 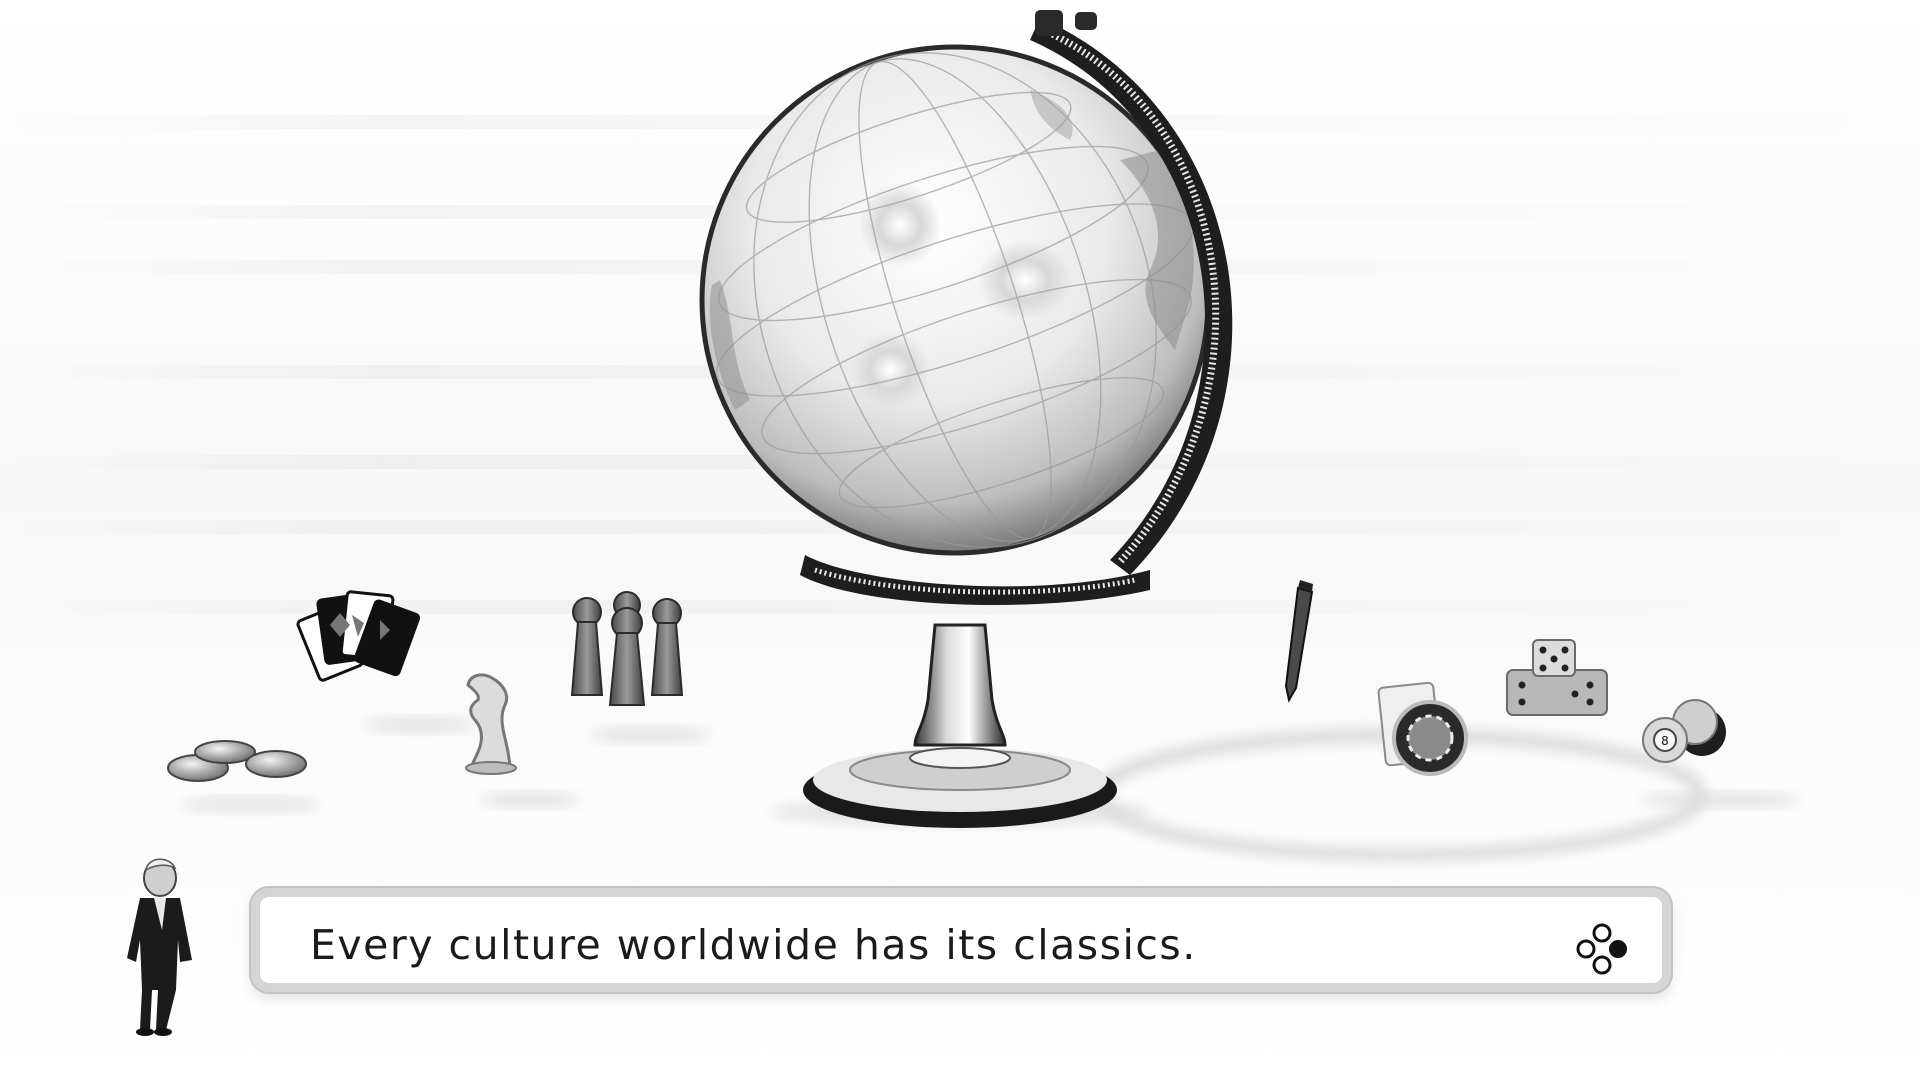 I want to click on pencil, so click(x=1299, y=641).